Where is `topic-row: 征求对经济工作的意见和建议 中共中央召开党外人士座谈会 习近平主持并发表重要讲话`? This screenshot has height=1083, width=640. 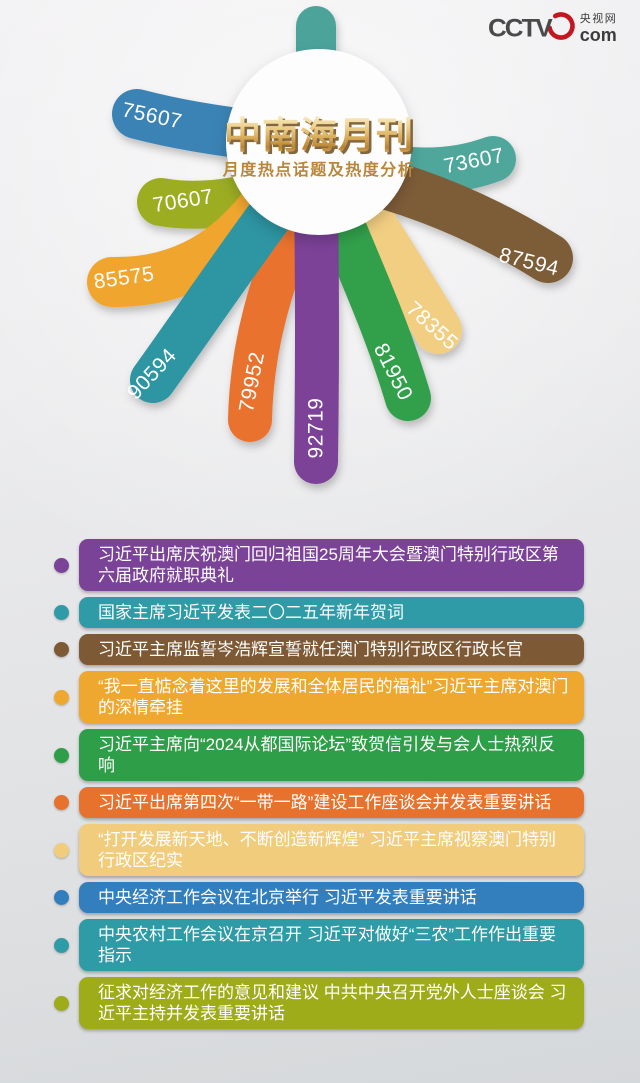 topic-row: 征求对经济工作的意见和建议 中共中央召开党外人士座谈会 习近平主持并发表重要讲话 is located at coordinates (319, 1003).